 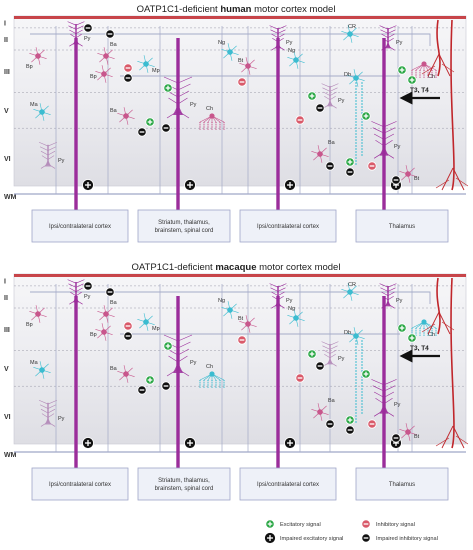 What do you see at coordinates (6, 298) in the screenshot?
I see `layer-label-ii: II` at bounding box center [6, 298].